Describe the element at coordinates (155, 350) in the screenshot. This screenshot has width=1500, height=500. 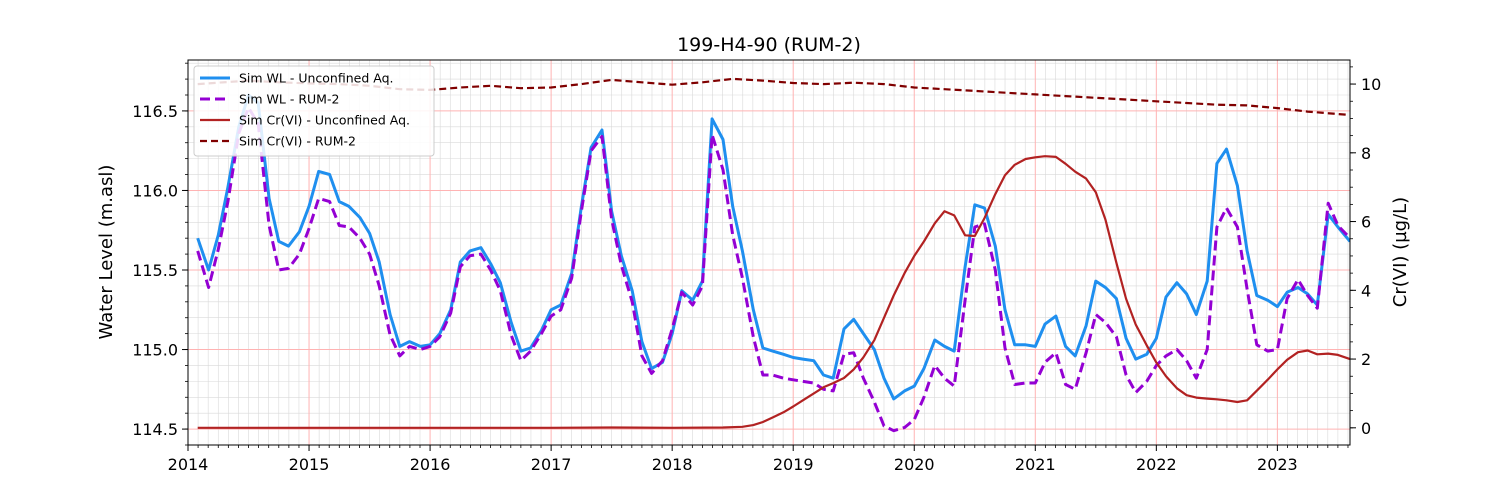
I see `y-tick-label: 115.0` at that location.